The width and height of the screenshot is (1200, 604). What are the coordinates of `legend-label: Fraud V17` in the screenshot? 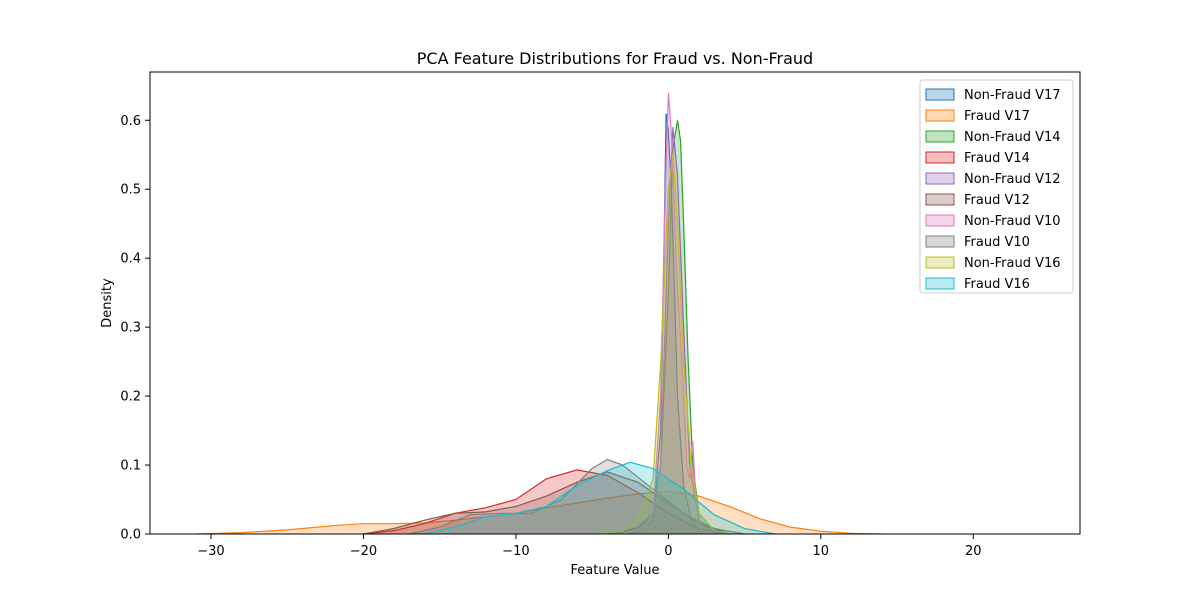 It's located at (997, 116).